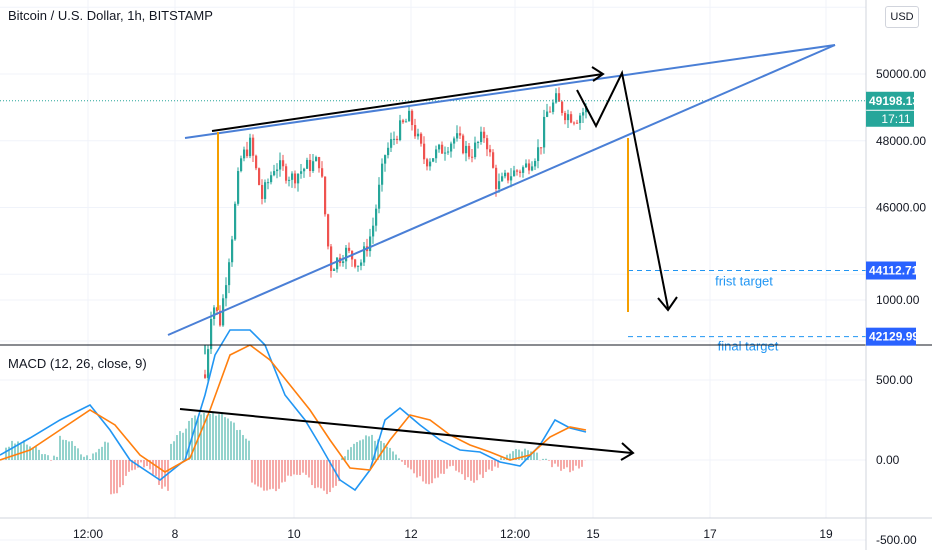 This screenshot has width=932, height=550. I want to click on target-price-label: 42129.99, so click(894, 337).